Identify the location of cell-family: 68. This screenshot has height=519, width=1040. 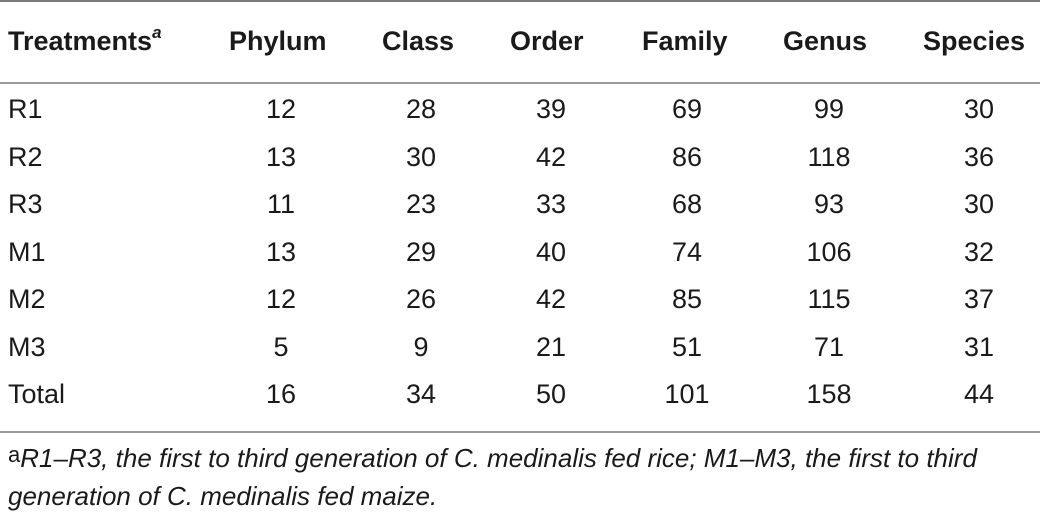
(687, 204).